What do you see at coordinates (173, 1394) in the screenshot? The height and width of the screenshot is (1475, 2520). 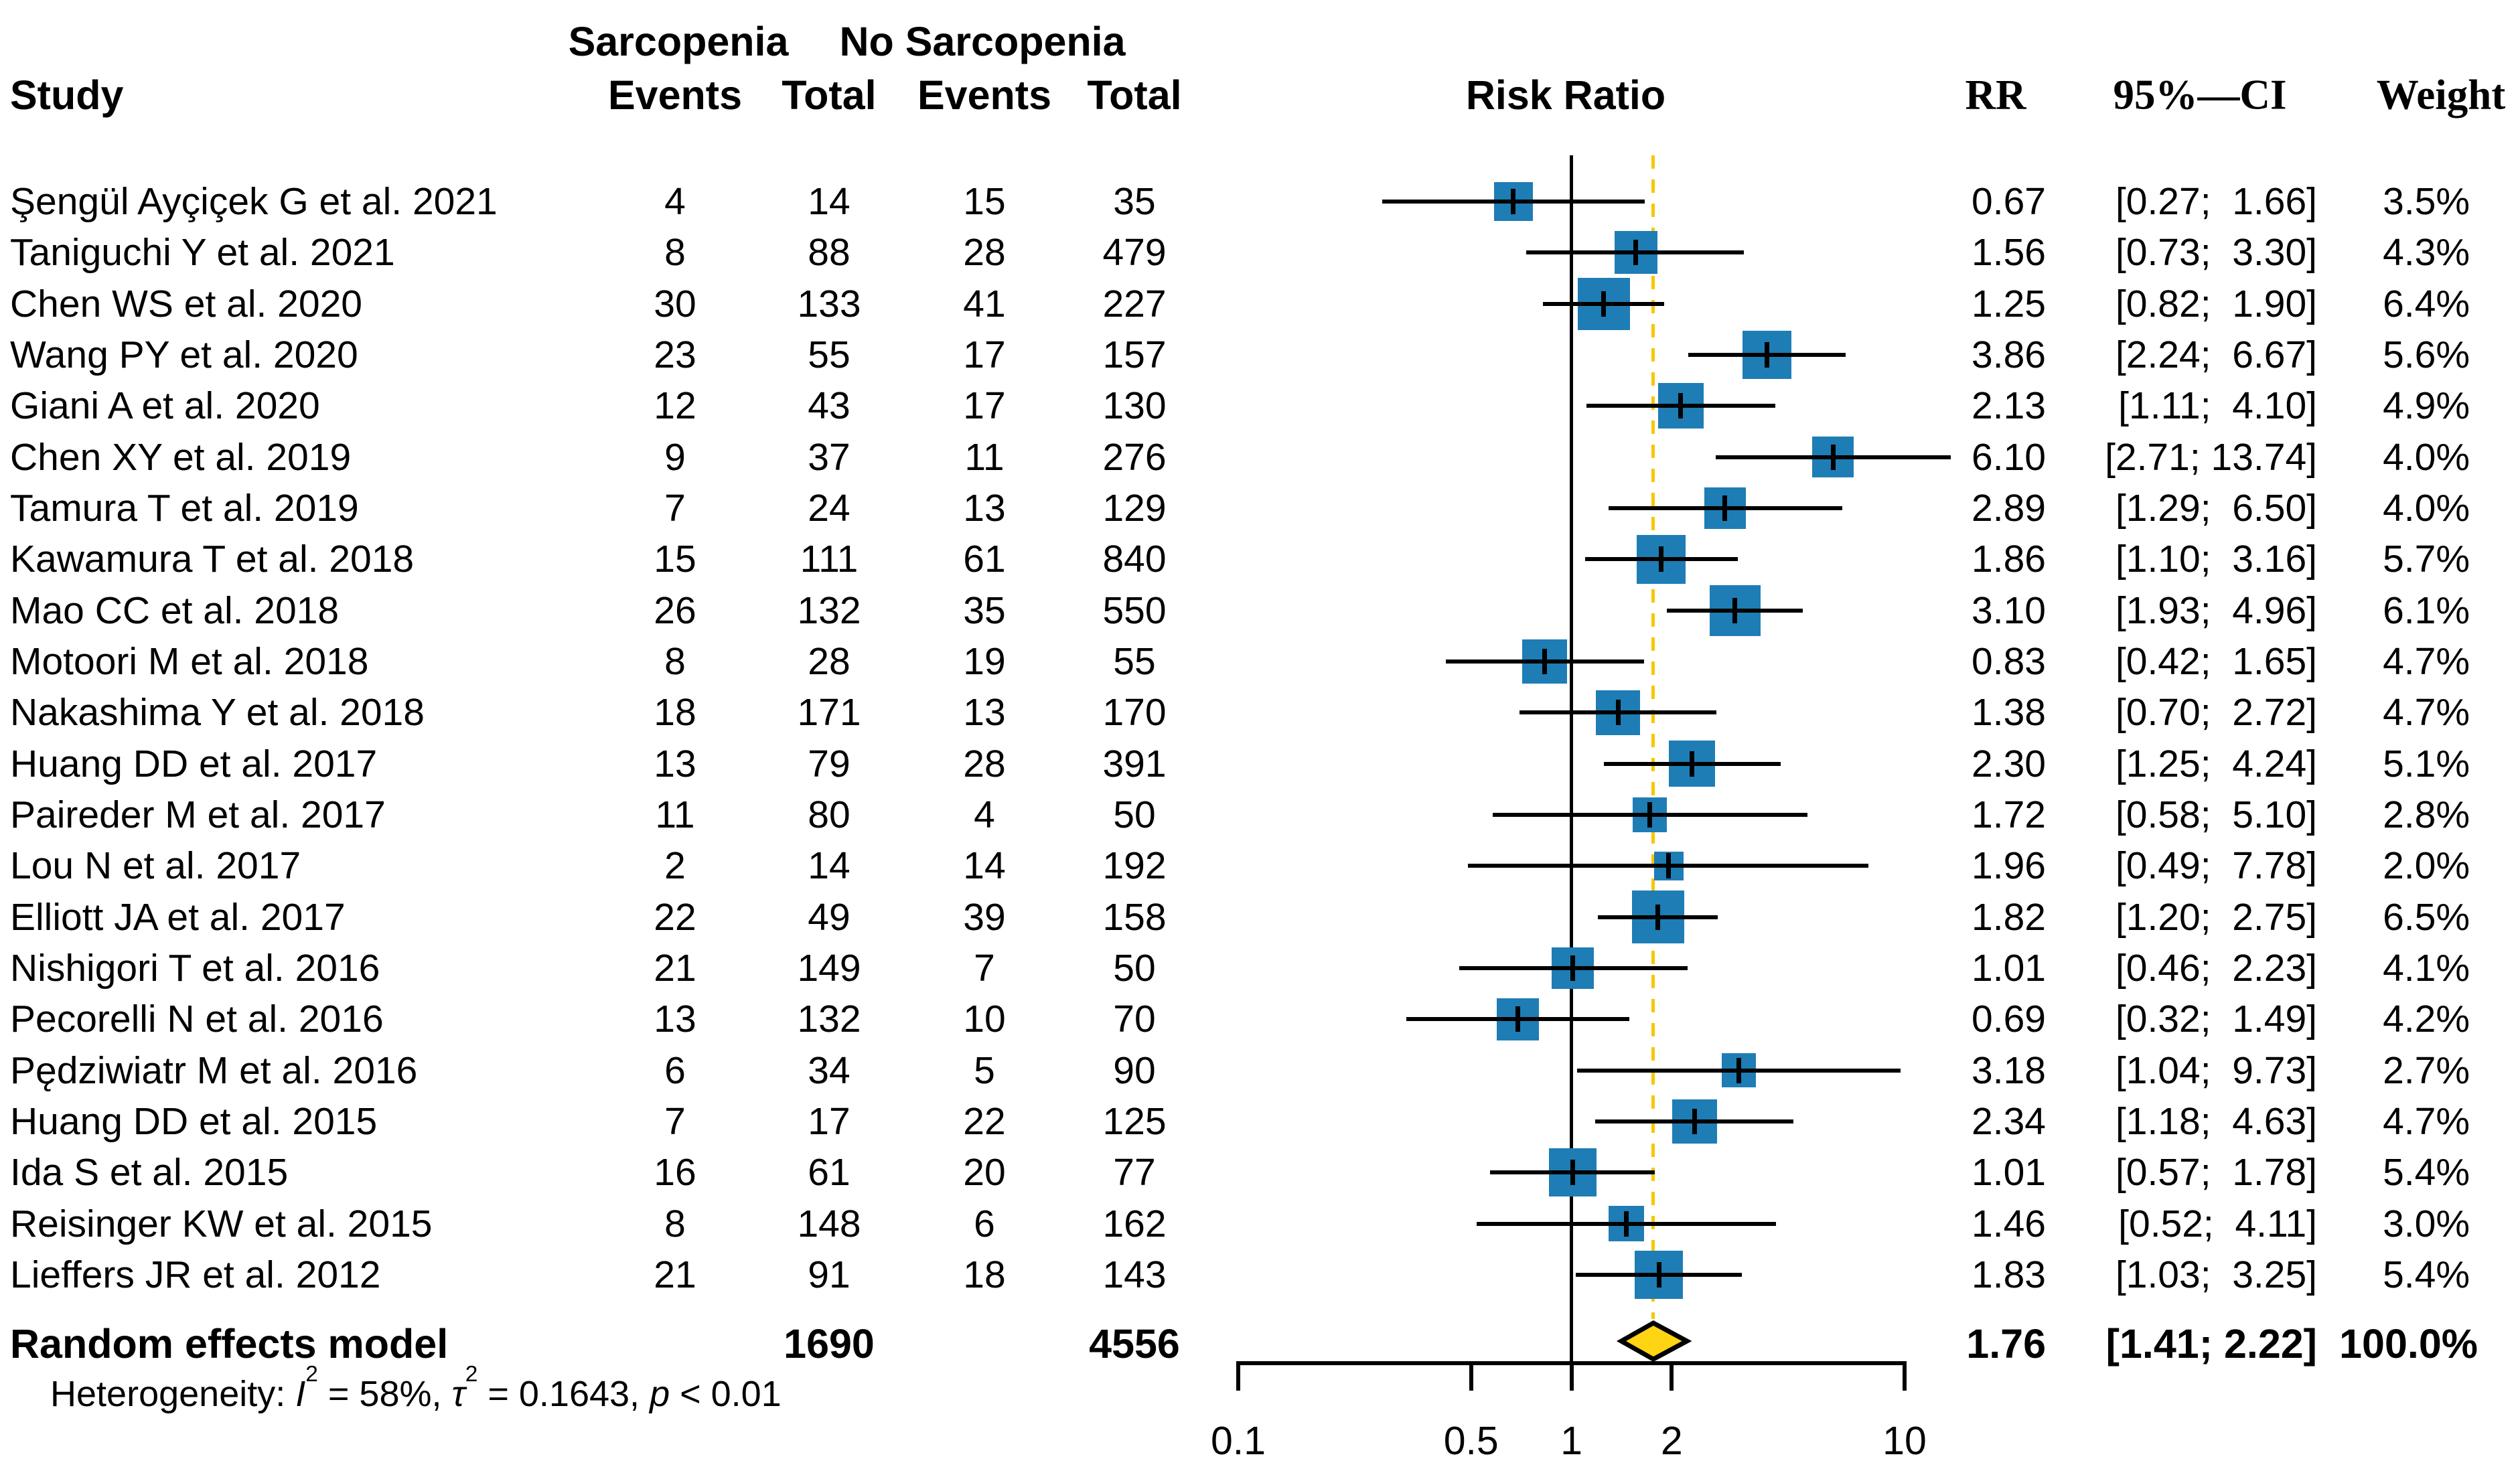 I see `heterogeneity-prefix: Heterogeneity:` at bounding box center [173, 1394].